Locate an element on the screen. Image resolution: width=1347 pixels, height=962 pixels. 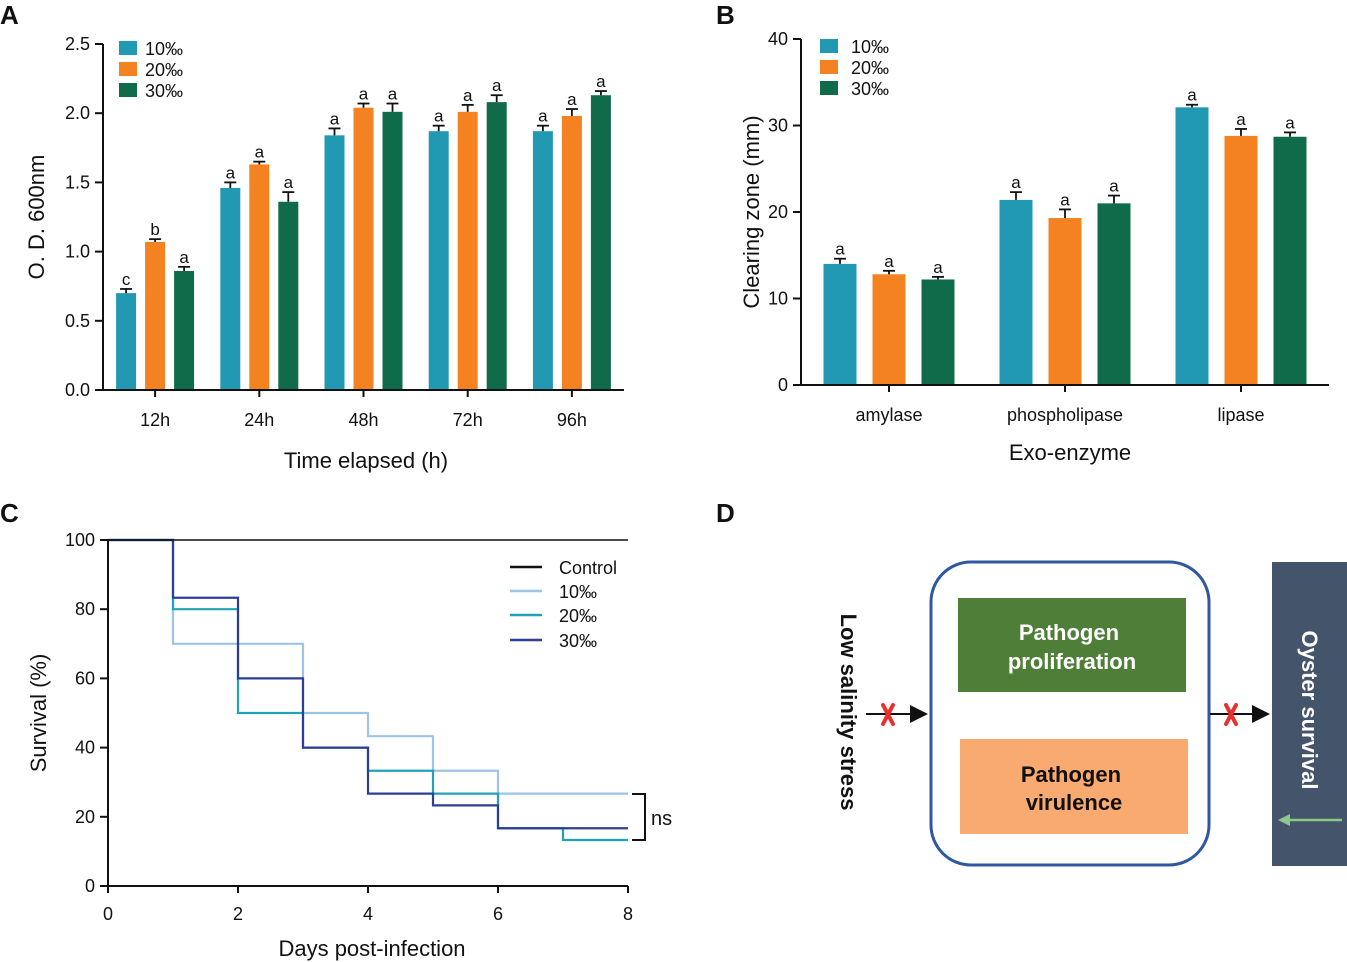
panel-c-ns-bracket is located at coordinates (639, 817).